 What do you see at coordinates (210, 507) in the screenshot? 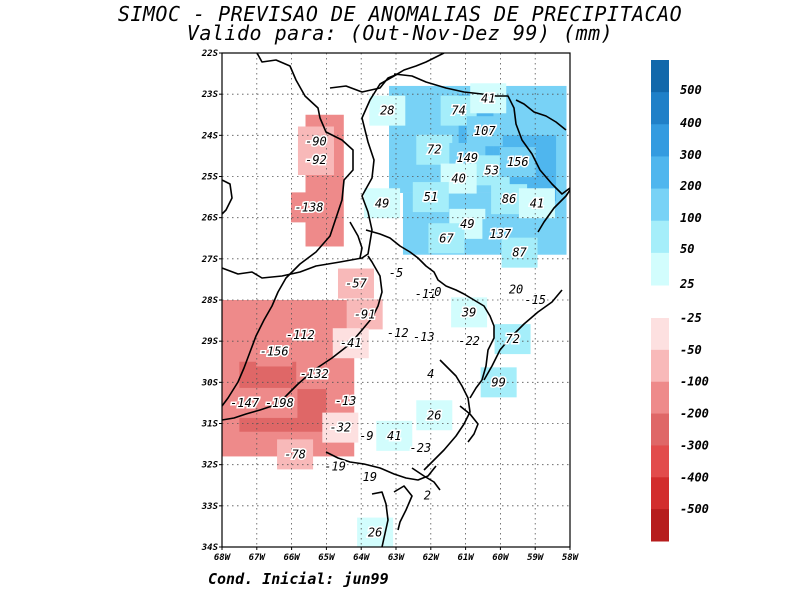
I see `y-tick-label: 33S` at bounding box center [210, 507].